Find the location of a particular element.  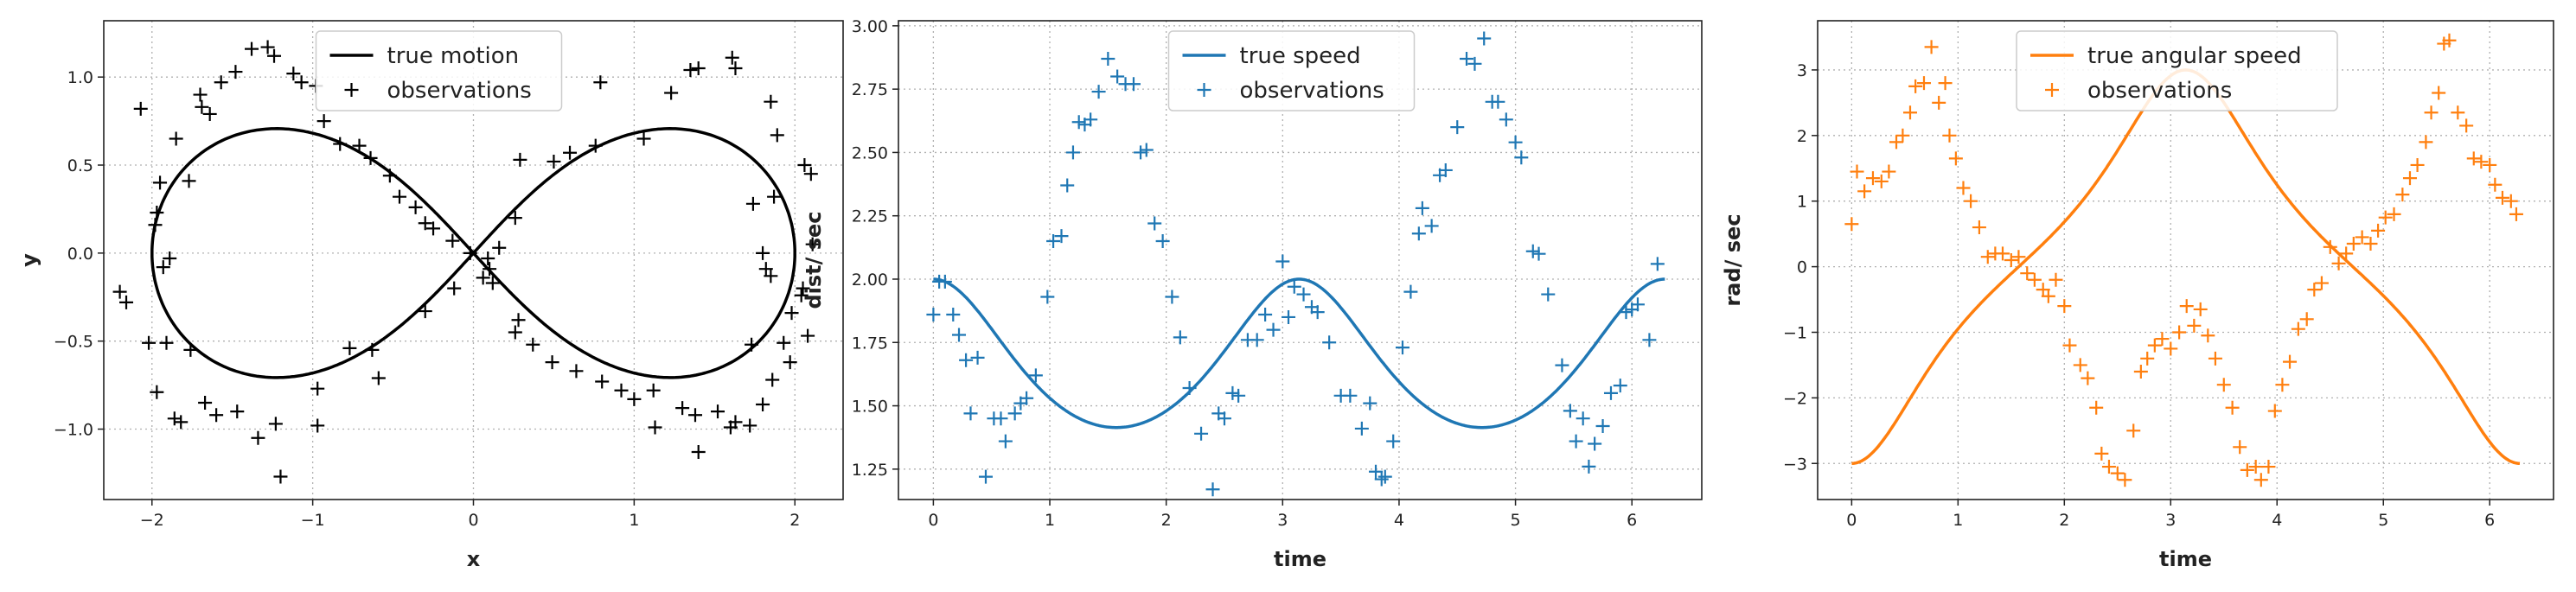

y-tick-label: 1.50 is located at coordinates (870, 407).